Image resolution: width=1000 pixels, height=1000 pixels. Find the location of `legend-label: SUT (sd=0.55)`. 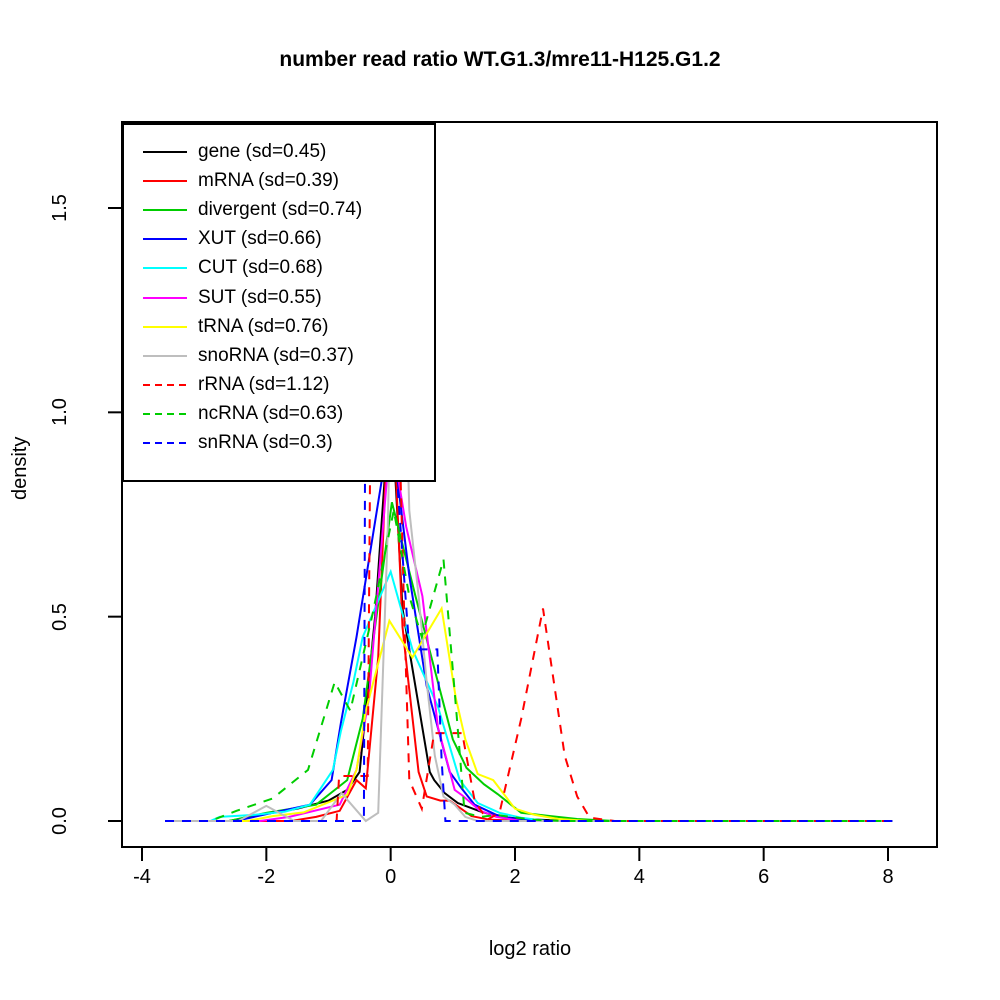

legend-label: SUT (sd=0.55) is located at coordinates (260, 297).